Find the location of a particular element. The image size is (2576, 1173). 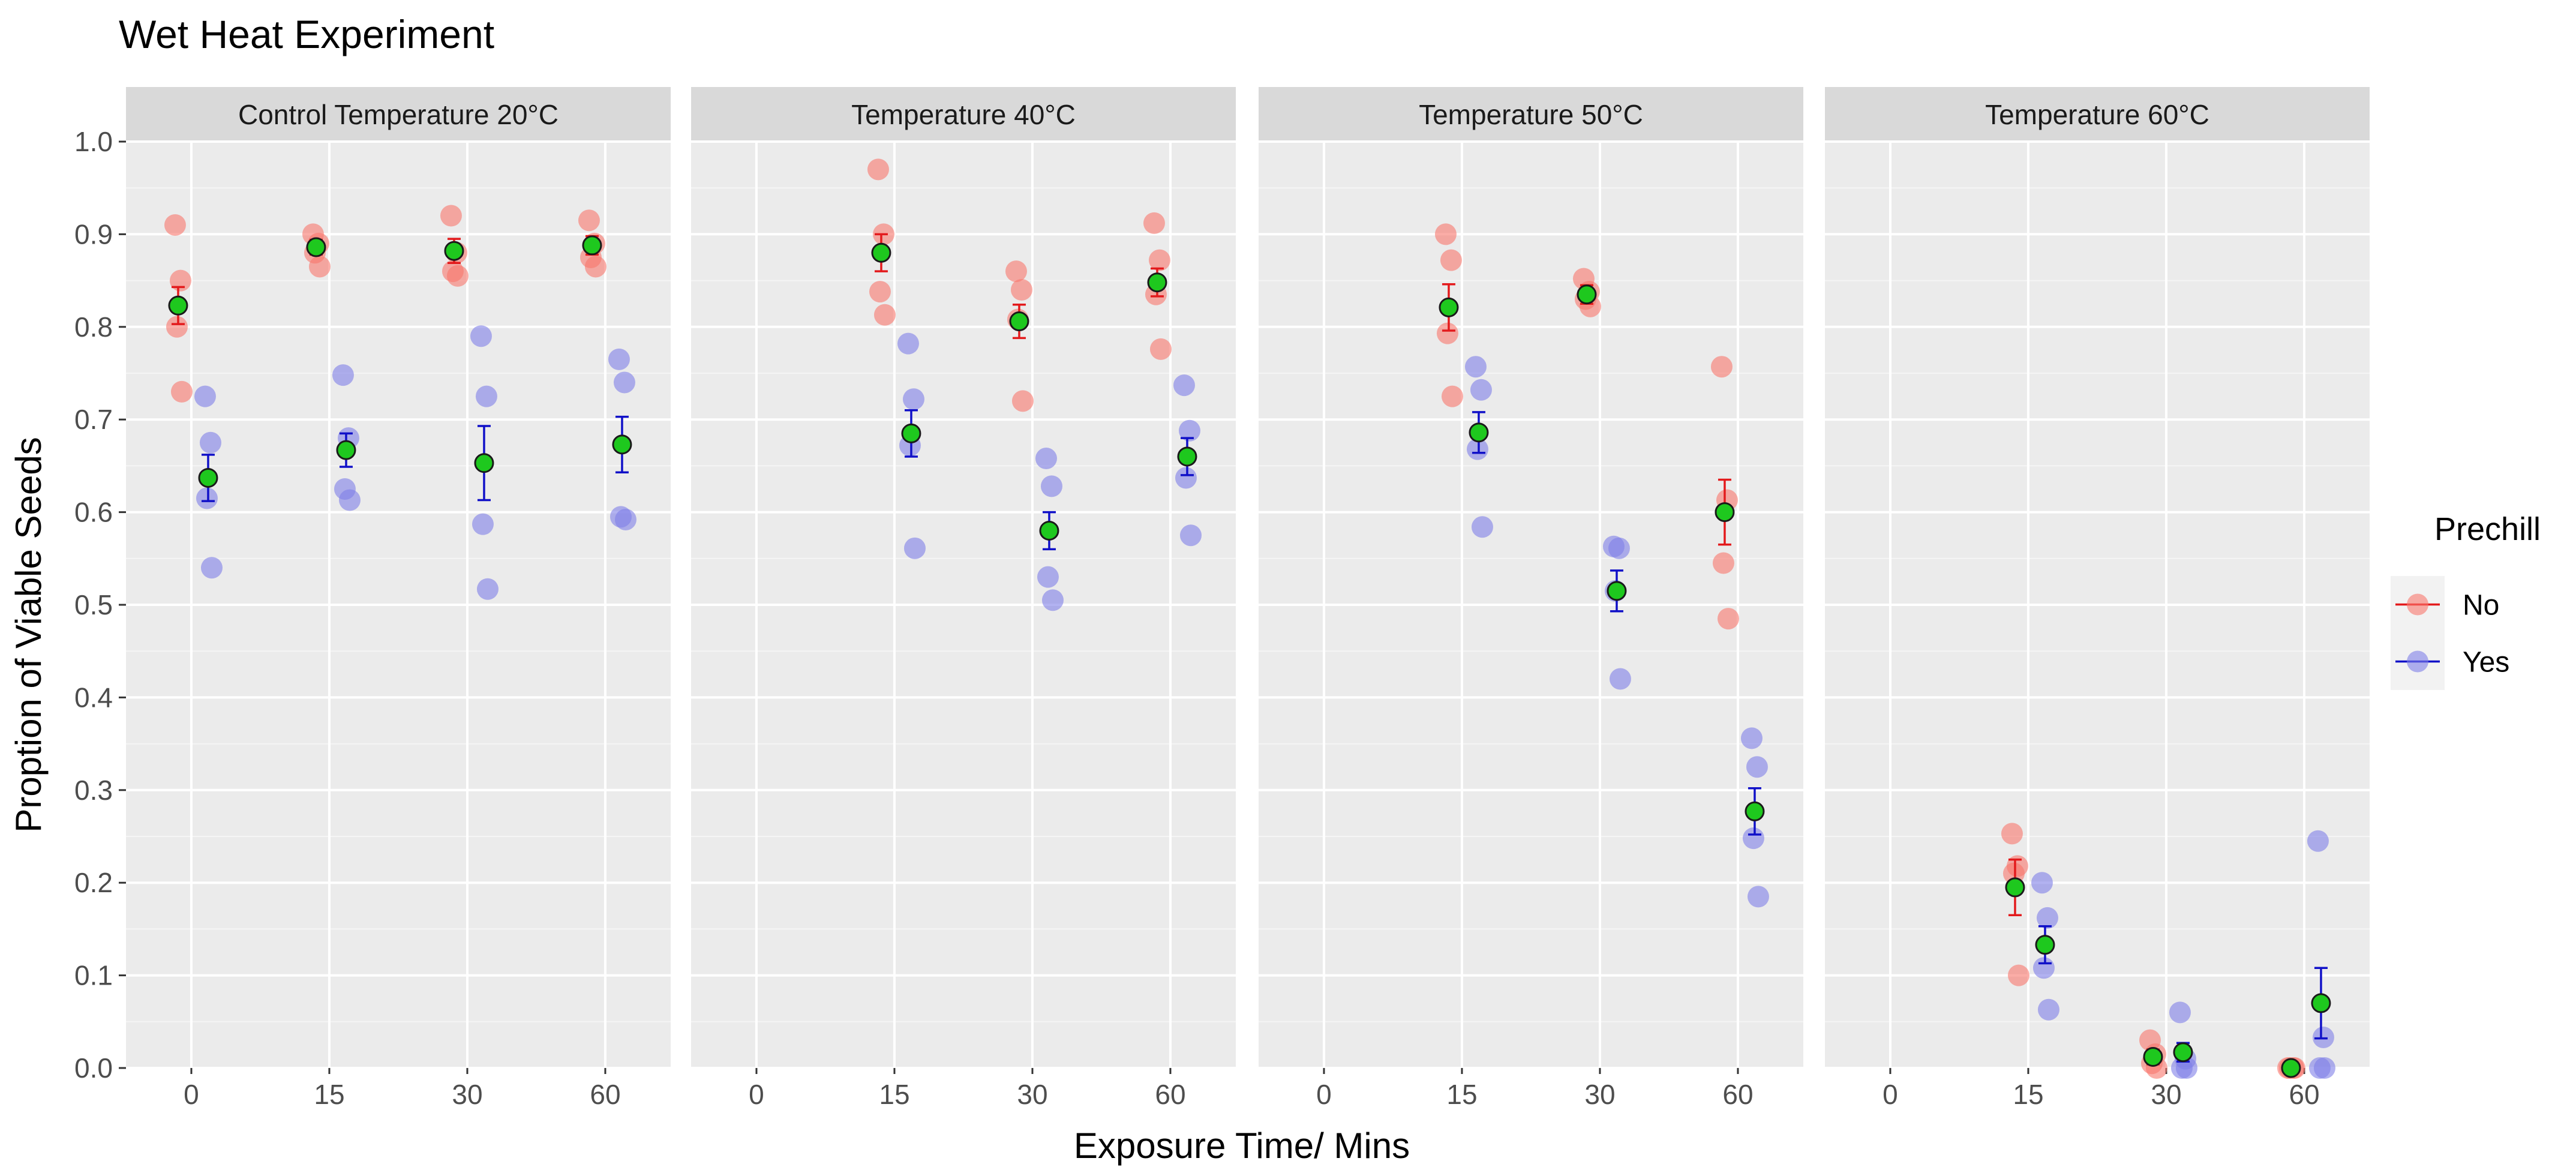

panel-strip-label: Temperature 40°C is located at coordinates (963, 114).